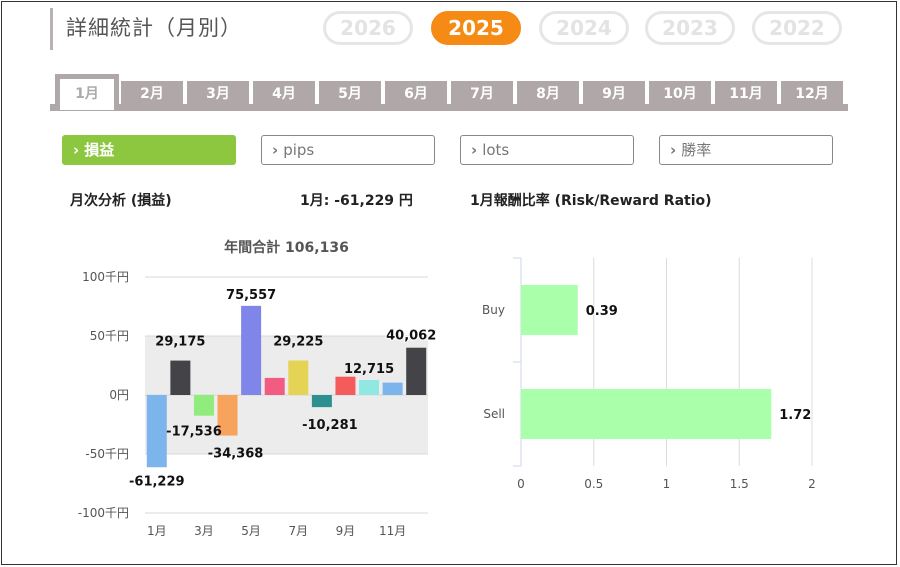 The height and width of the screenshot is (567, 900). I want to click on metric-button-label: lots, so click(496, 150).